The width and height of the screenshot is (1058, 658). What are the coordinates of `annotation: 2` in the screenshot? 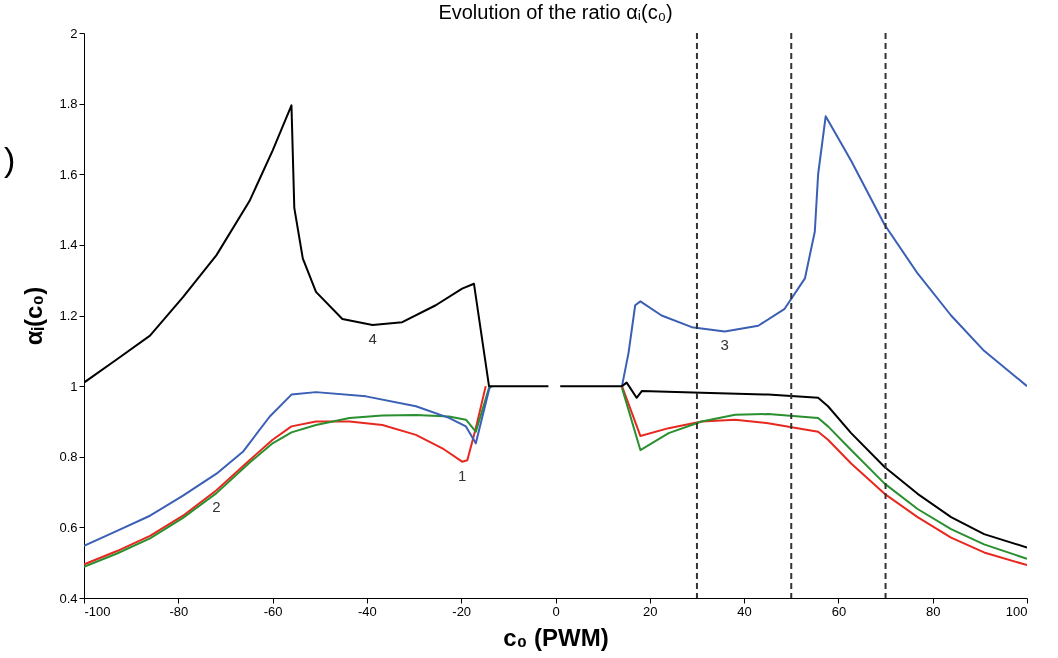 It's located at (216, 507).